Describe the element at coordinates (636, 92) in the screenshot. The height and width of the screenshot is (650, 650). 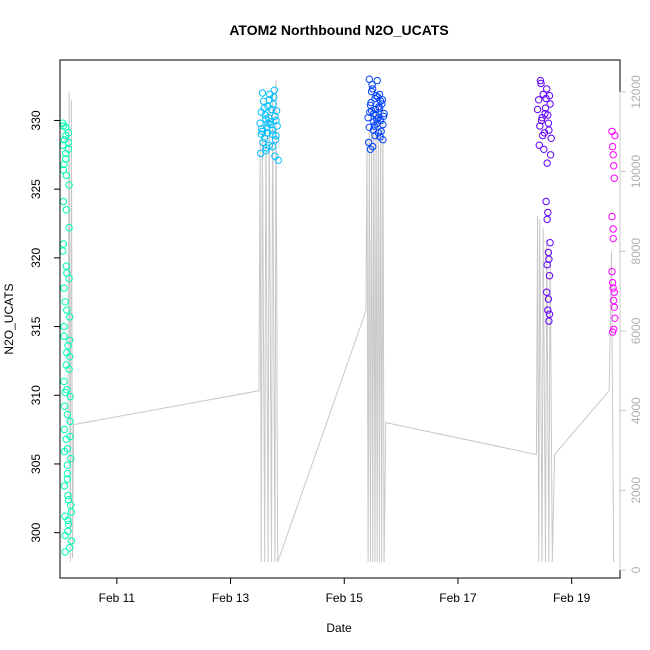
I see `y2-tick-label: 12000` at that location.